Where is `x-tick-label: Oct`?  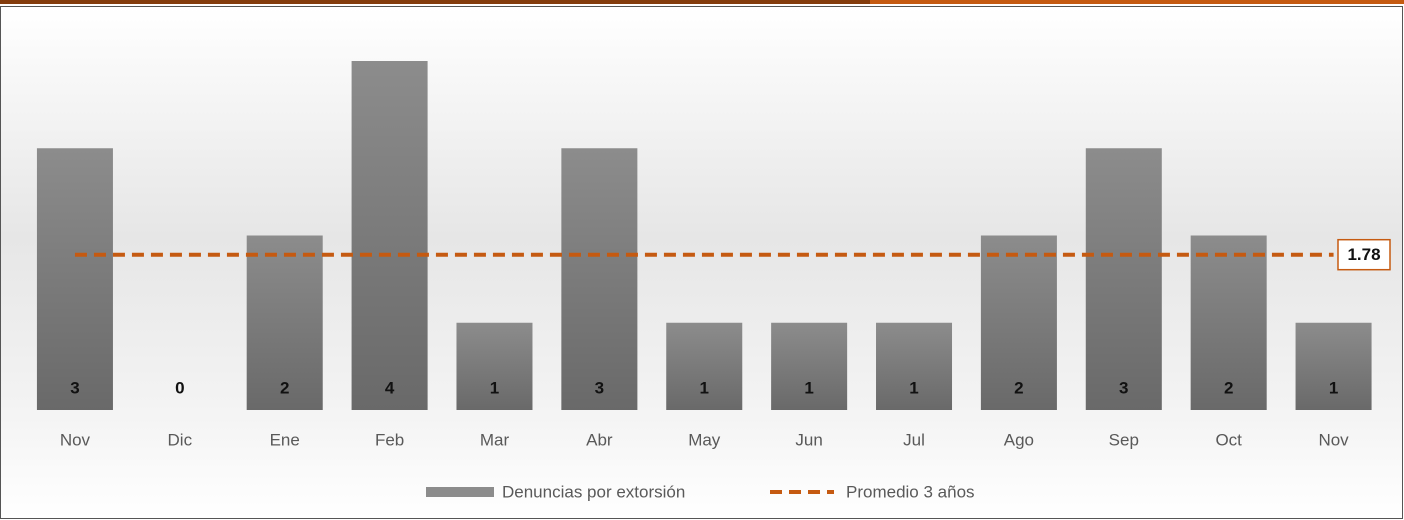 x-tick-label: Oct is located at coordinates (1228, 439).